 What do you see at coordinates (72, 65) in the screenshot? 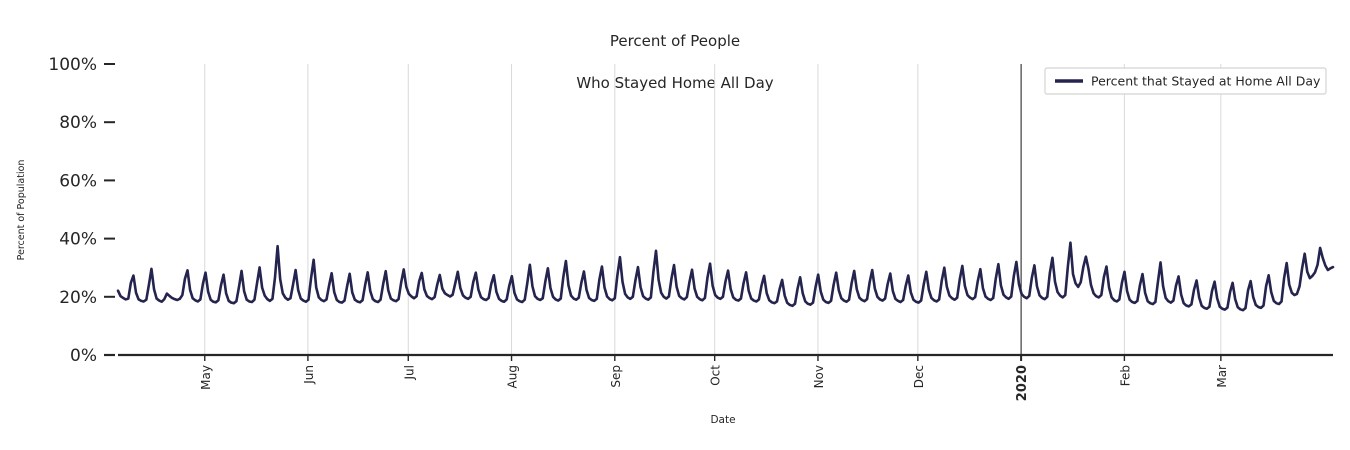
I see `y-axis-tick-label: 100%` at bounding box center [72, 65].